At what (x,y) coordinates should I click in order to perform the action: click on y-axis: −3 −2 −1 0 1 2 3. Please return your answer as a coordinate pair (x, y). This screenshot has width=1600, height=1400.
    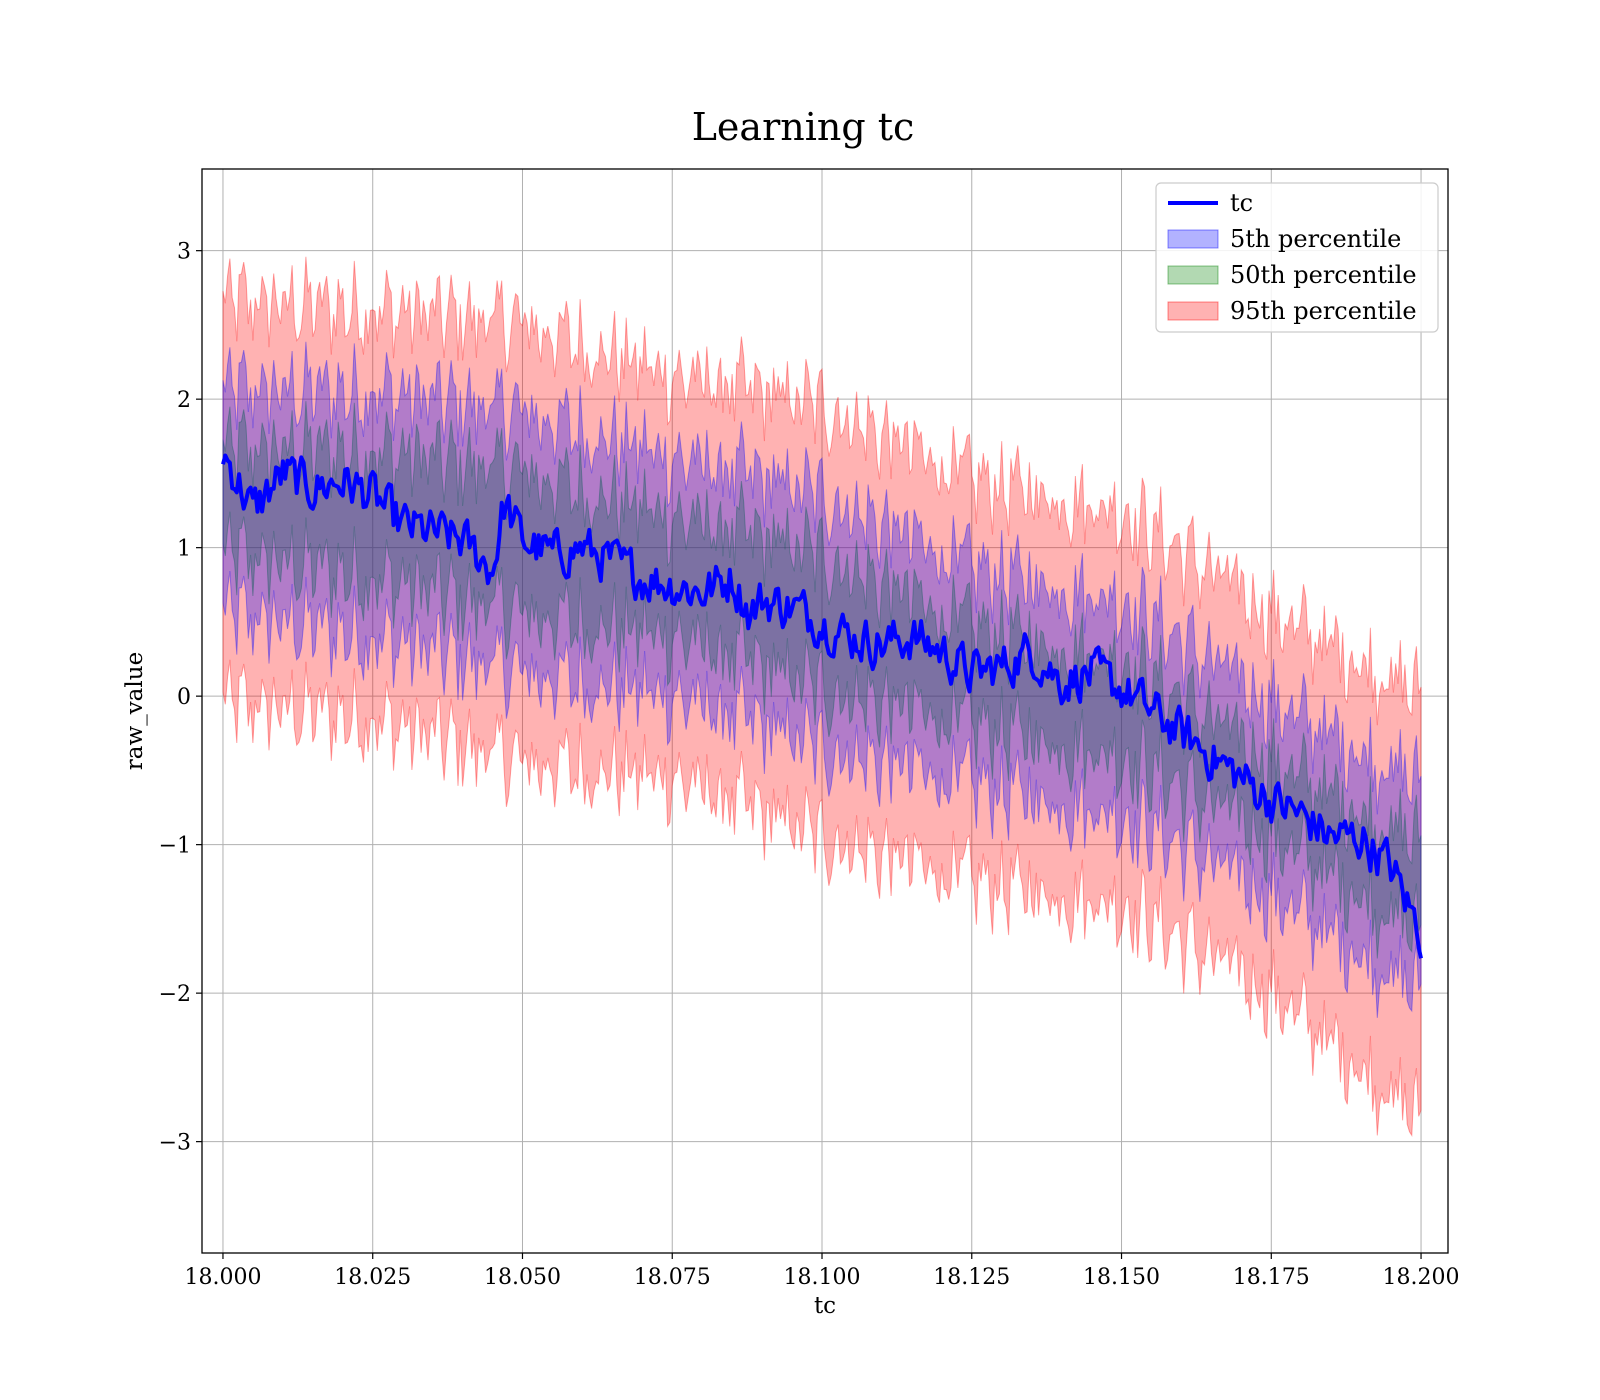
    Looking at the image, I should click on (180, 698).